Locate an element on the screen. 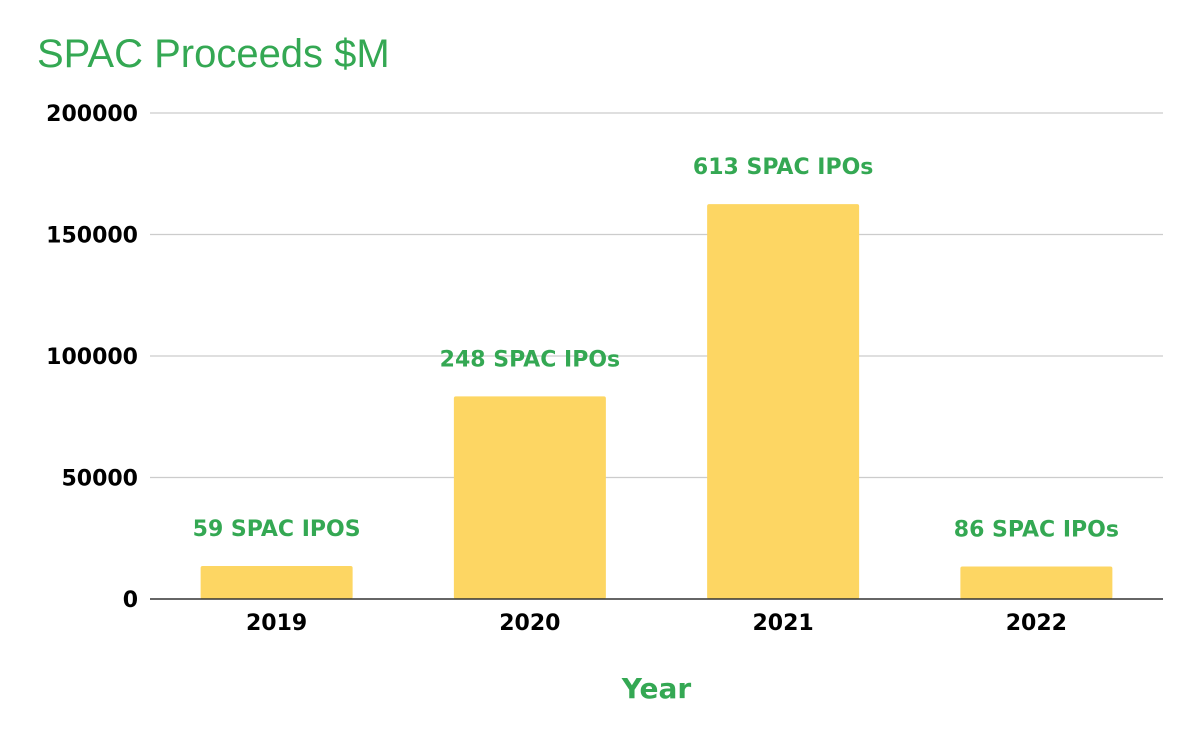  chart-title: SPAC Proceeds $M is located at coordinates (213, 54).